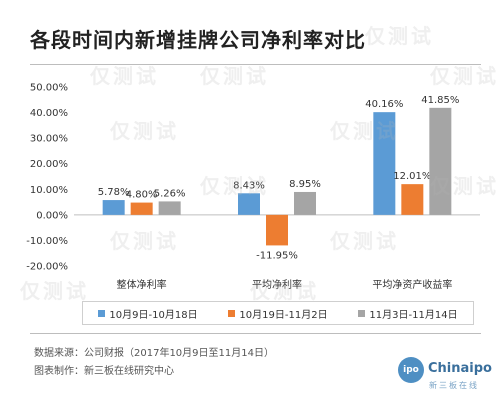  Describe the element at coordinates (142, 195) in the screenshot. I see `data-label: 4.80%` at that location.